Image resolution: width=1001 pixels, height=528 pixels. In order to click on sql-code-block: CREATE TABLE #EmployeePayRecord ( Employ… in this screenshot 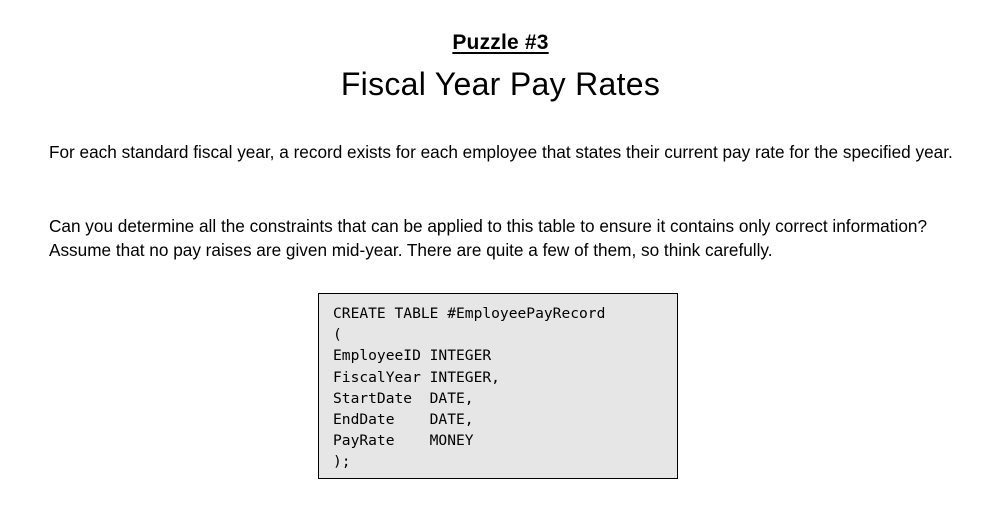, I will do `click(498, 386)`.